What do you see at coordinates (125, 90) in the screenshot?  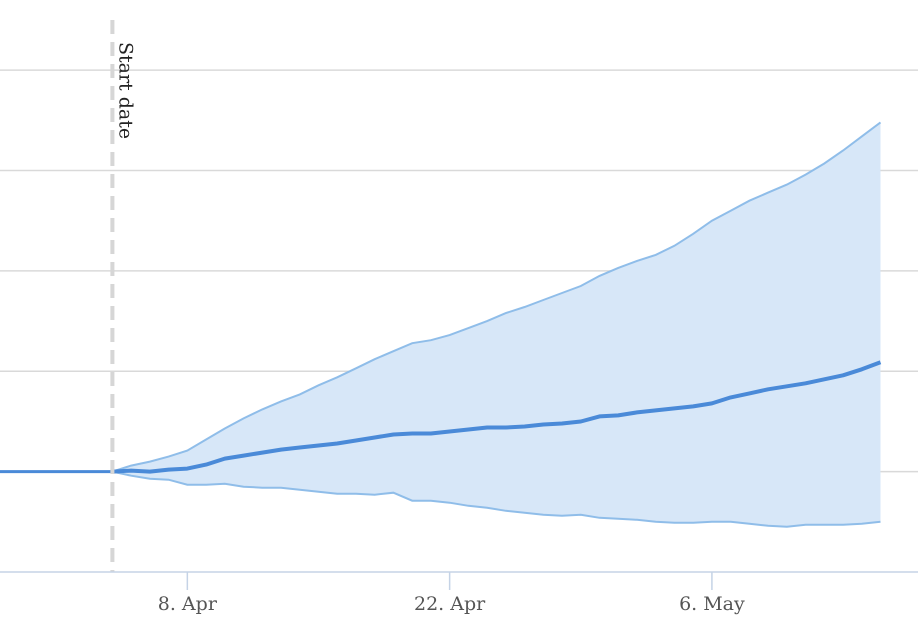 I see `start-date-label: Start date` at bounding box center [125, 90].